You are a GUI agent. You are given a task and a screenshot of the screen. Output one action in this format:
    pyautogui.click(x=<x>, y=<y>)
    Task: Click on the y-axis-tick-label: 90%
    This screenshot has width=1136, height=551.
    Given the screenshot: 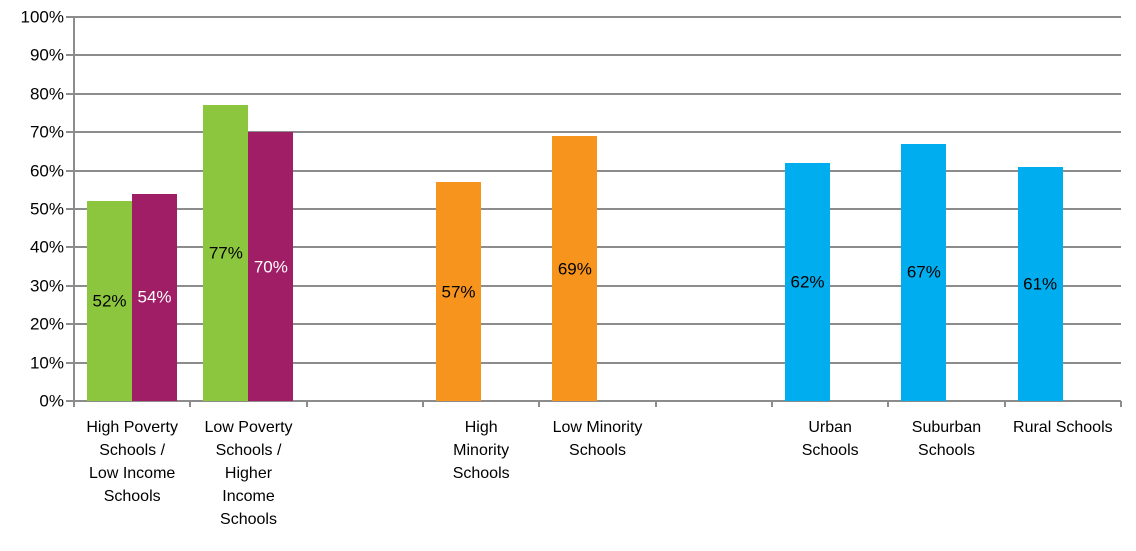 What is the action you would take?
    pyautogui.click(x=46, y=55)
    